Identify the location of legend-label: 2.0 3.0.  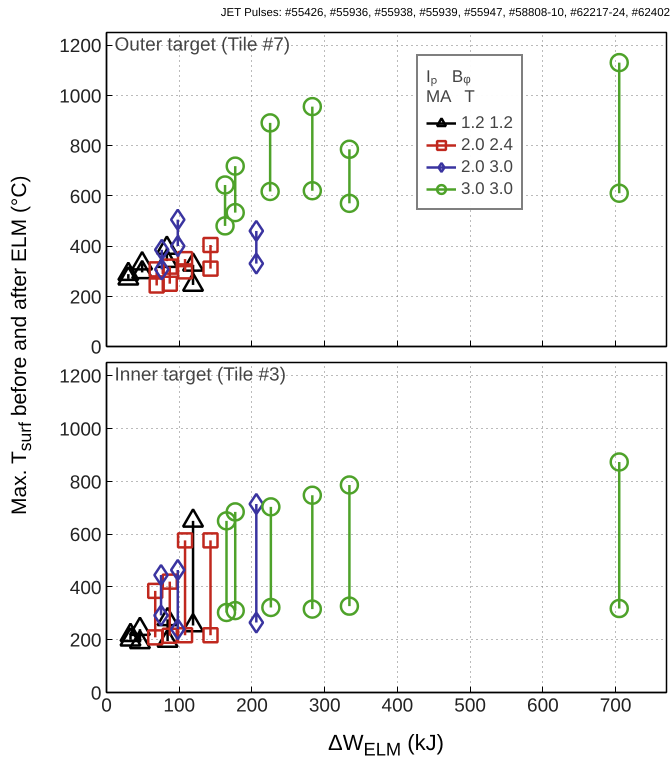
(487, 167).